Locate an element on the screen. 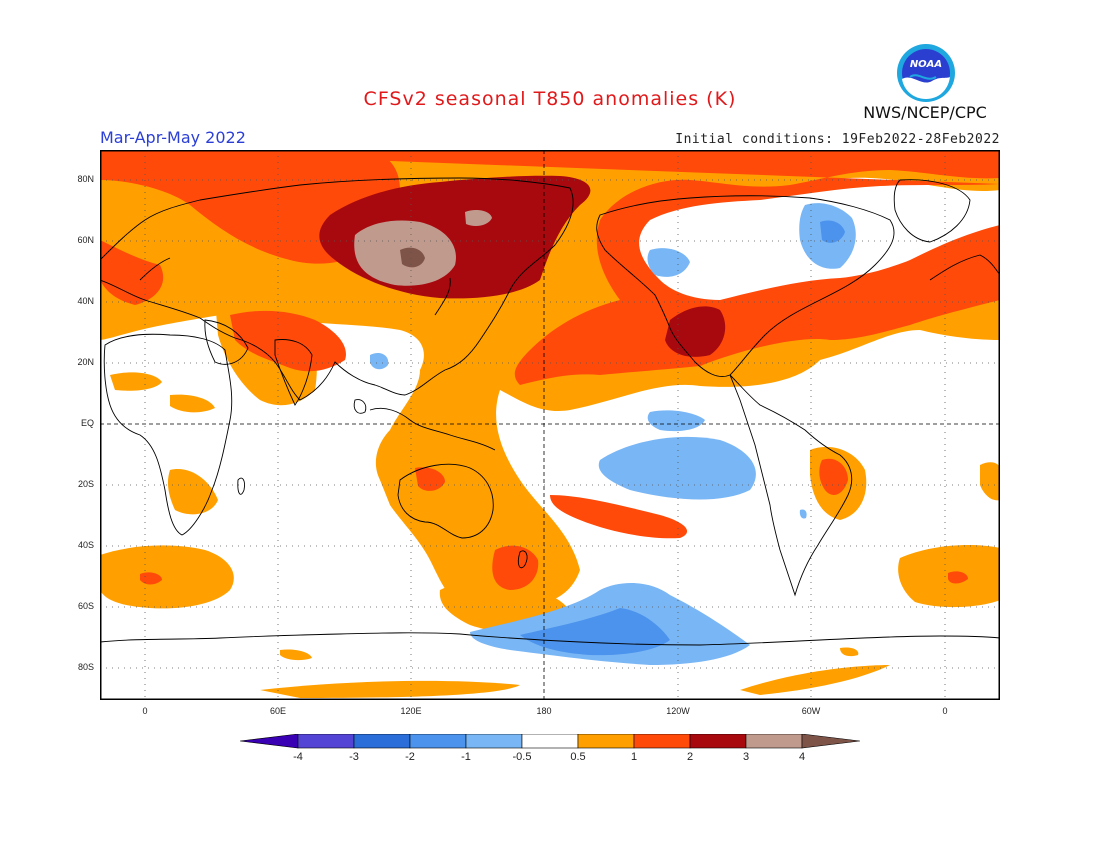  lat-label-60s: 60S is located at coordinates (85, 606).